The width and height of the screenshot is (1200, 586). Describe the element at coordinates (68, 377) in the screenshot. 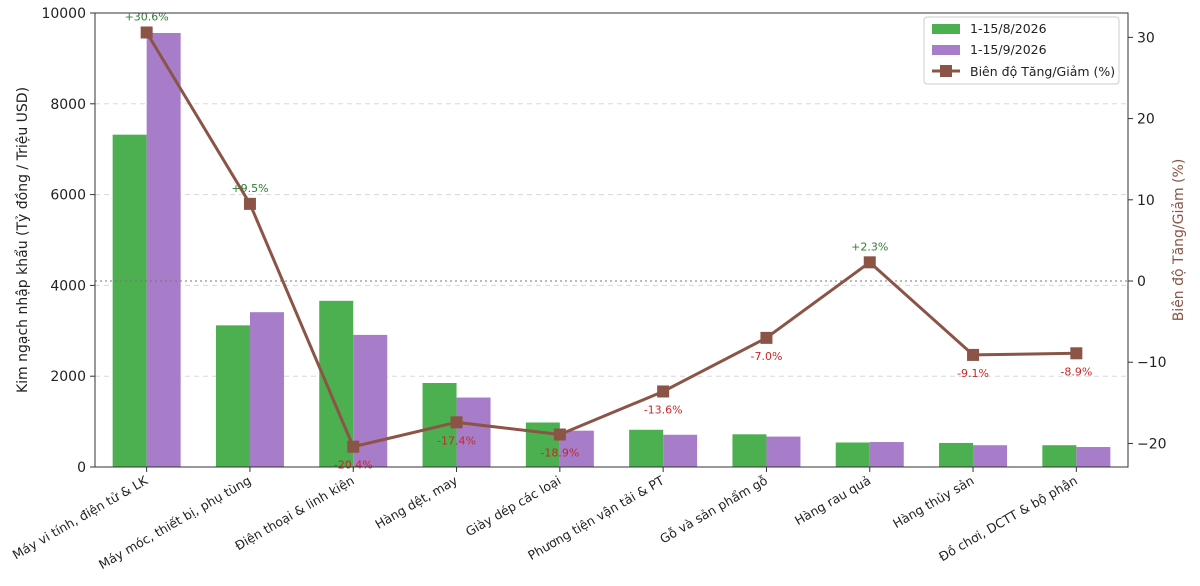

I see `left-tick-label: 2000` at that location.